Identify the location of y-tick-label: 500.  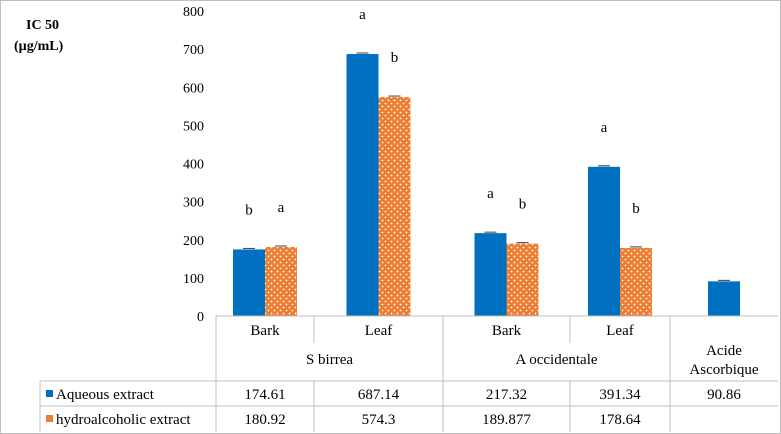
(193, 126).